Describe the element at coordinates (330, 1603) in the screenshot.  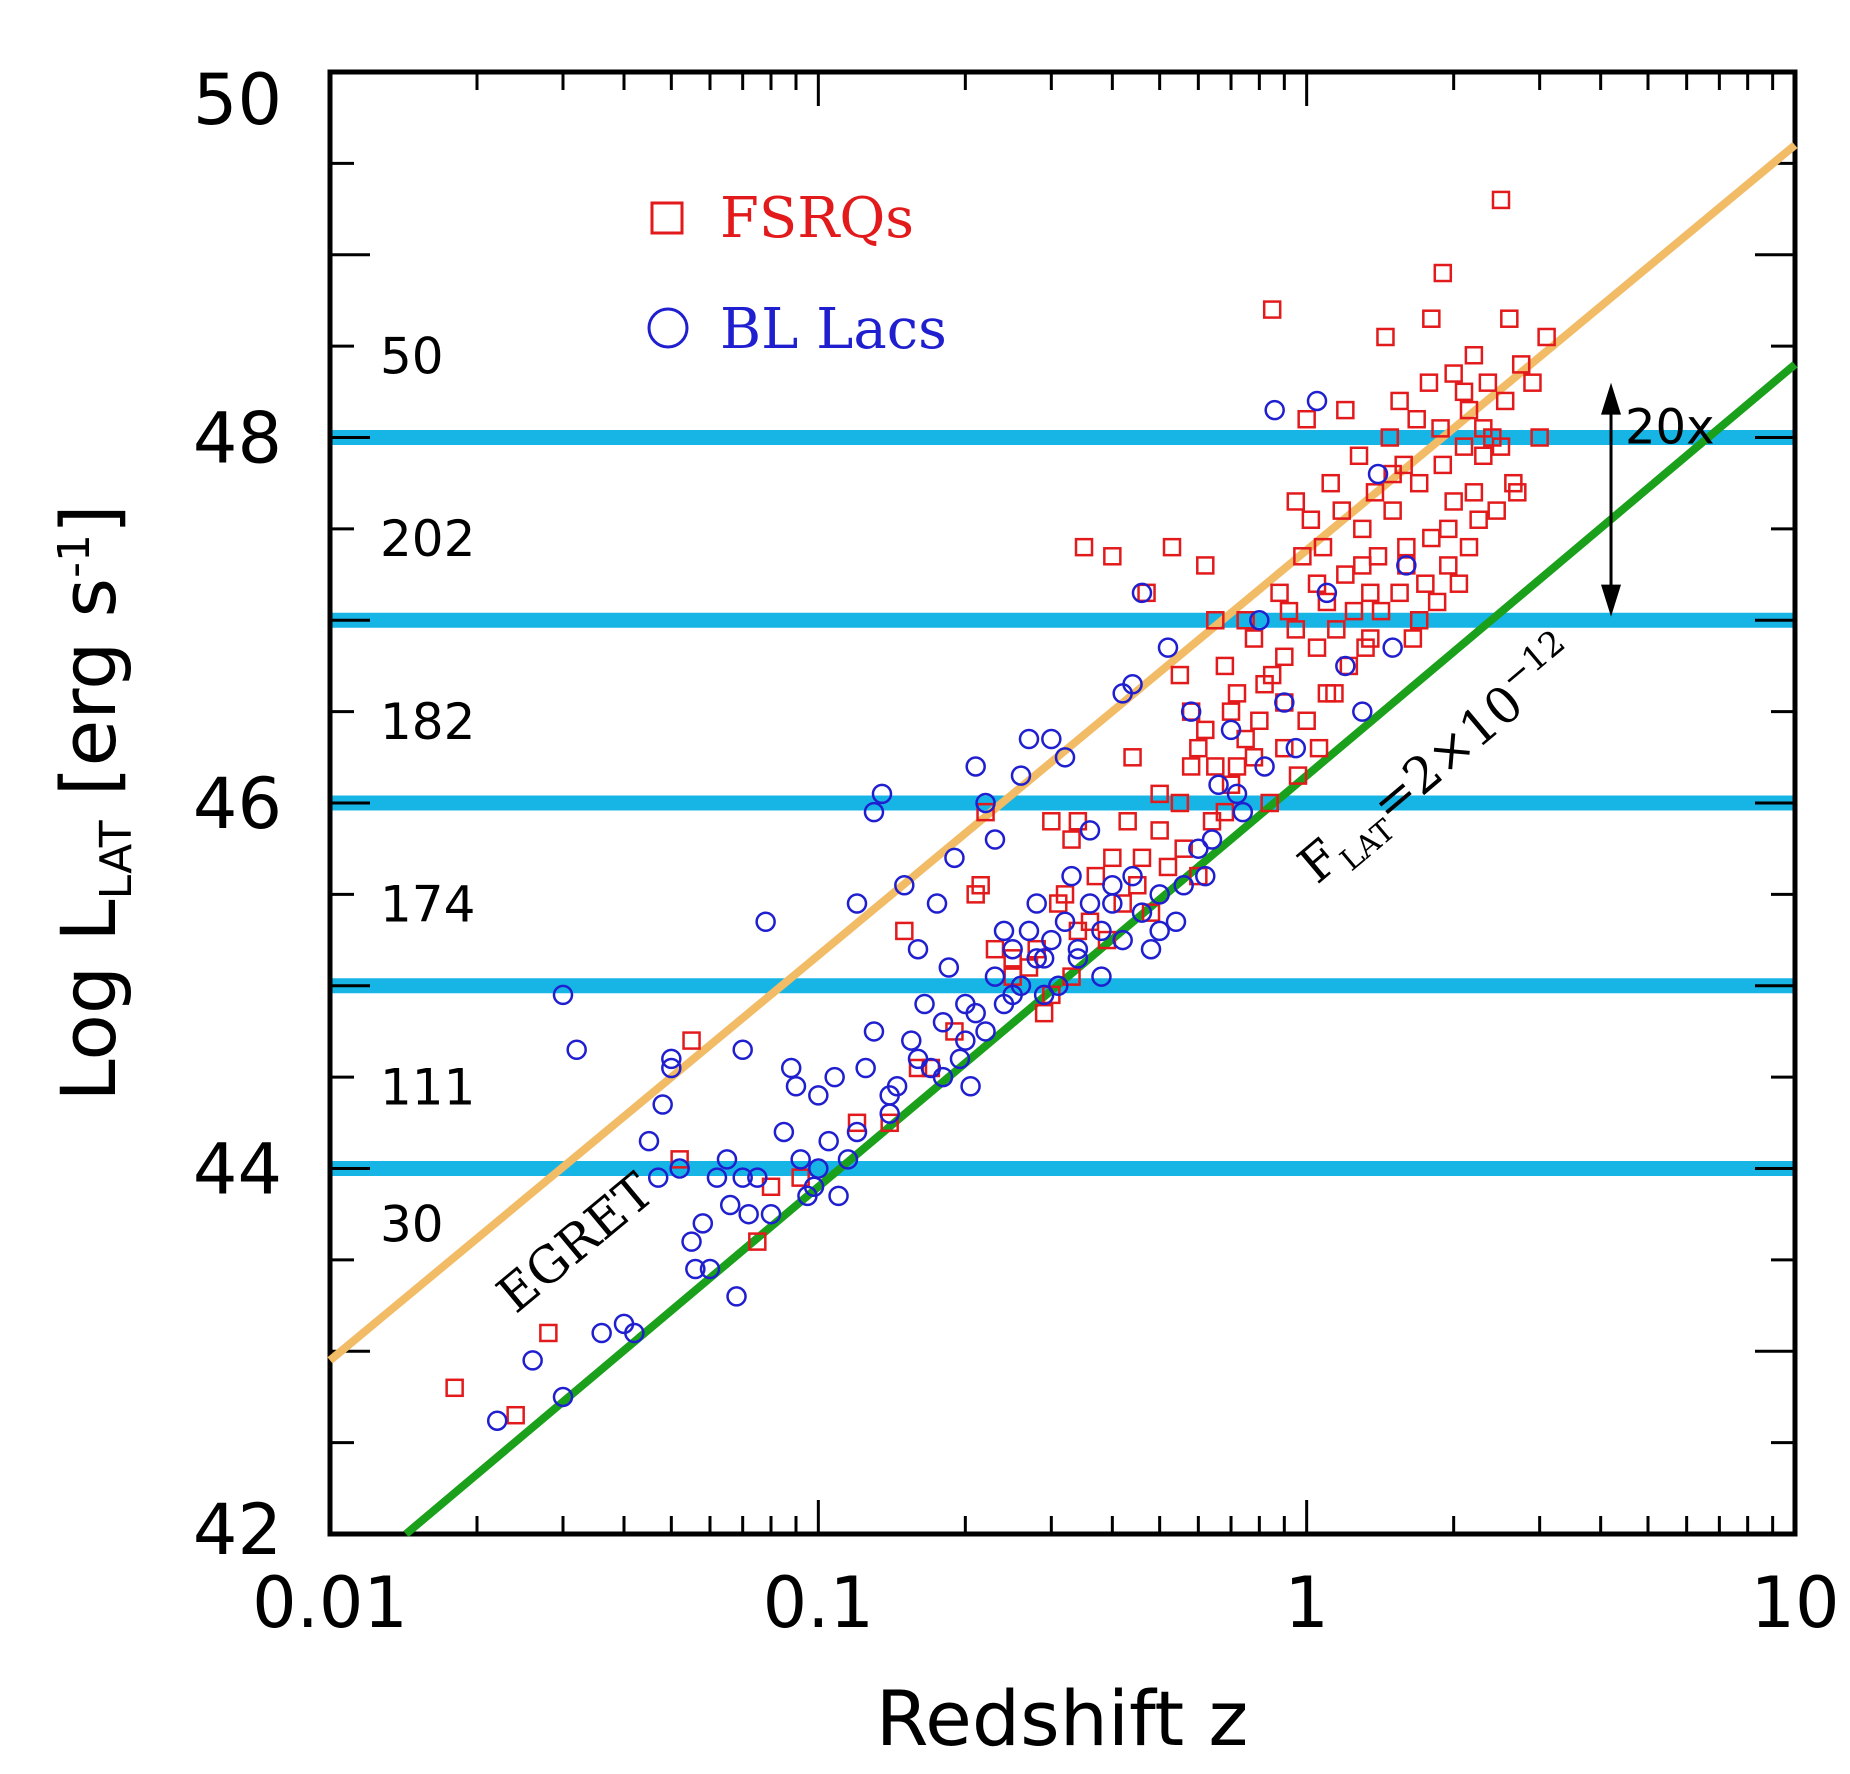
I see `x-tick-label-0: 0.01` at that location.